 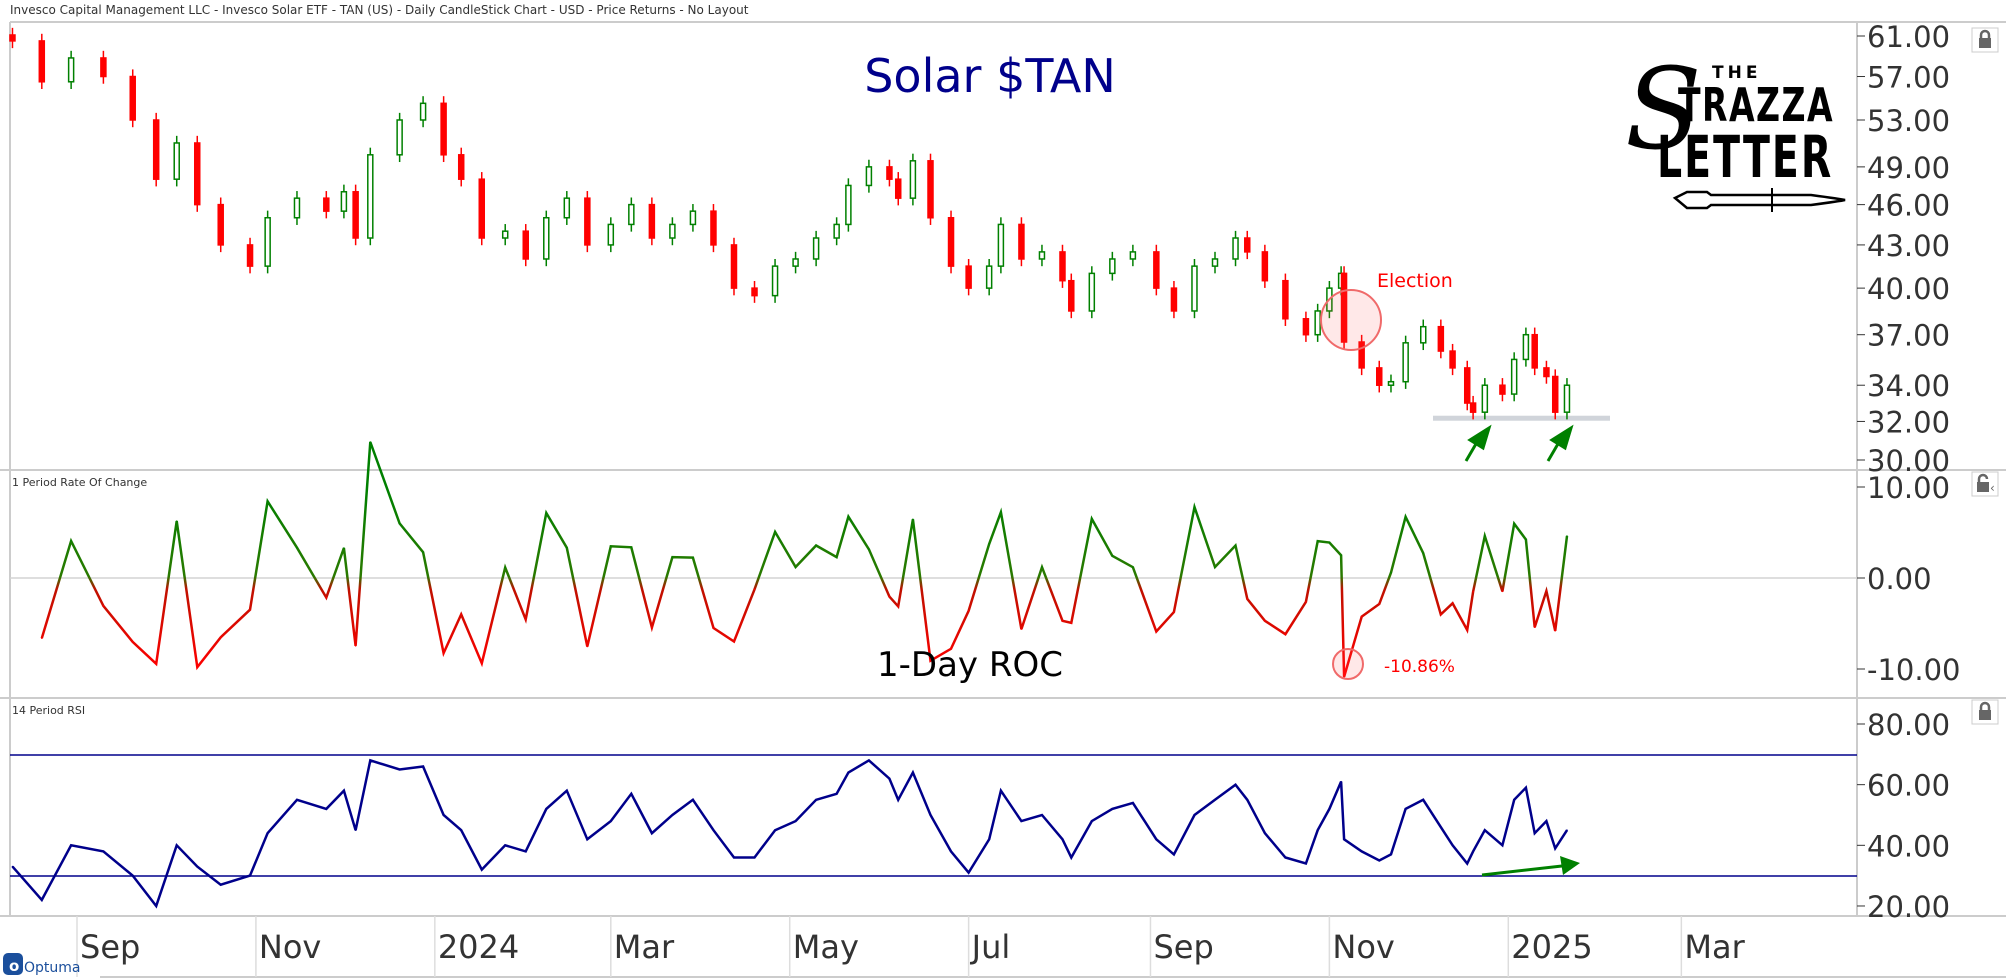 What do you see at coordinates (1908, 168) in the screenshot?
I see `price-tick-label: 49.00` at bounding box center [1908, 168].